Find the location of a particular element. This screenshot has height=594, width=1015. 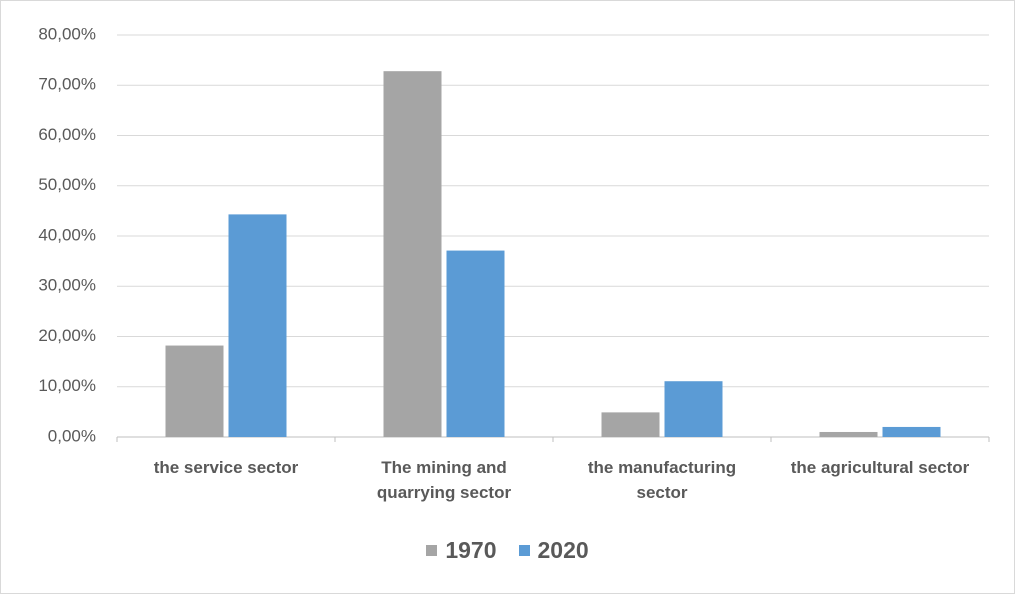

legend: 1970 2020 is located at coordinates (507, 550).